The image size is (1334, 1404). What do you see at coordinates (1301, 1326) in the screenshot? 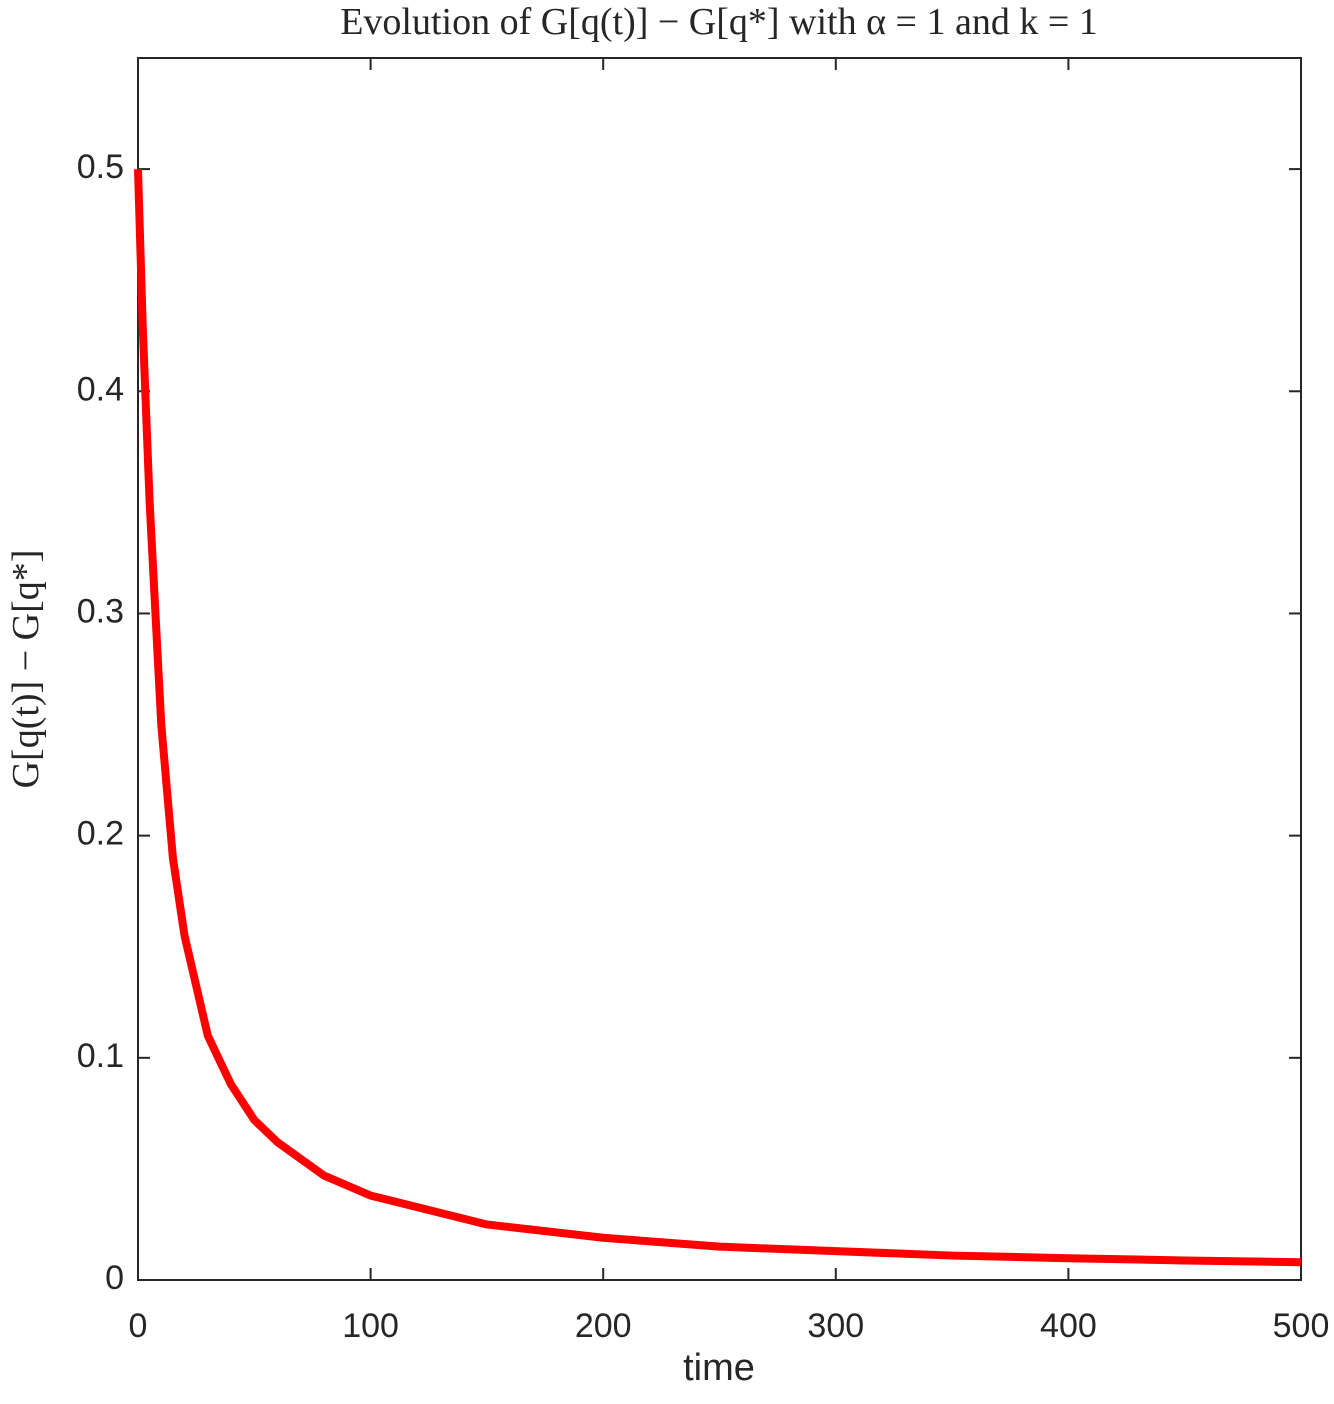
I see `x-tick-label: 500` at bounding box center [1301, 1326].